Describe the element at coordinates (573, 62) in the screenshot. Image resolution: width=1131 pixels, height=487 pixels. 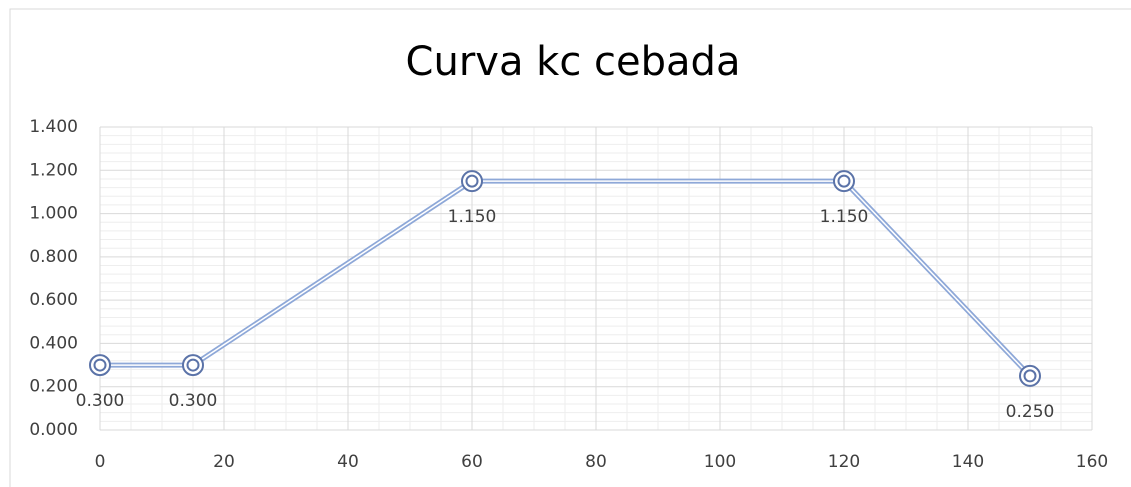
I see `chart-title: Curva kc cebada` at that location.